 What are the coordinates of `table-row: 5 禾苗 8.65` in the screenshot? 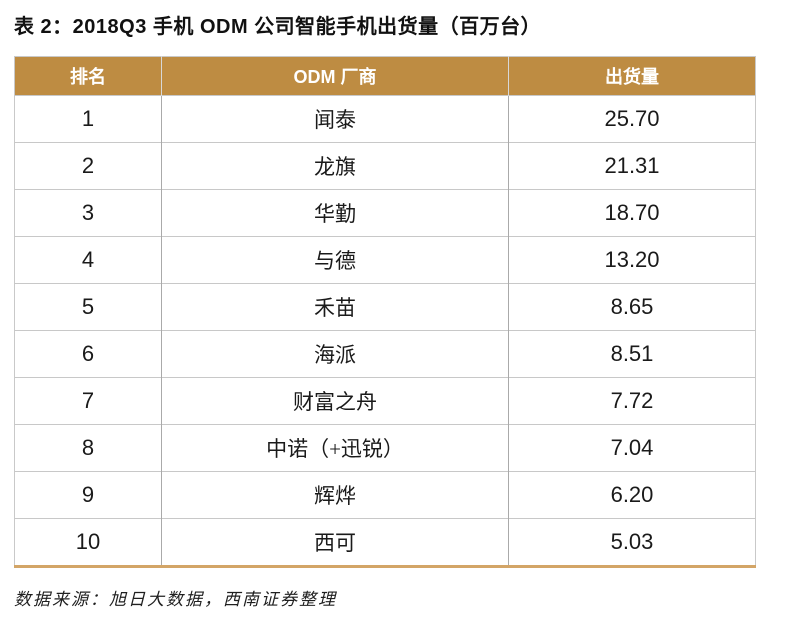 It's located at (385, 307).